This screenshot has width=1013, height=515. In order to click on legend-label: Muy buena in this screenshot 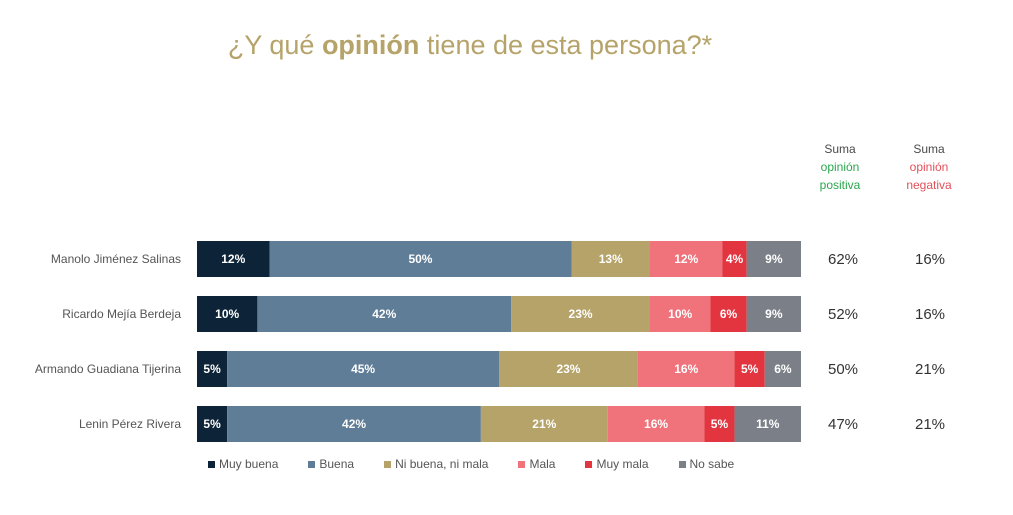, I will do `click(249, 464)`.